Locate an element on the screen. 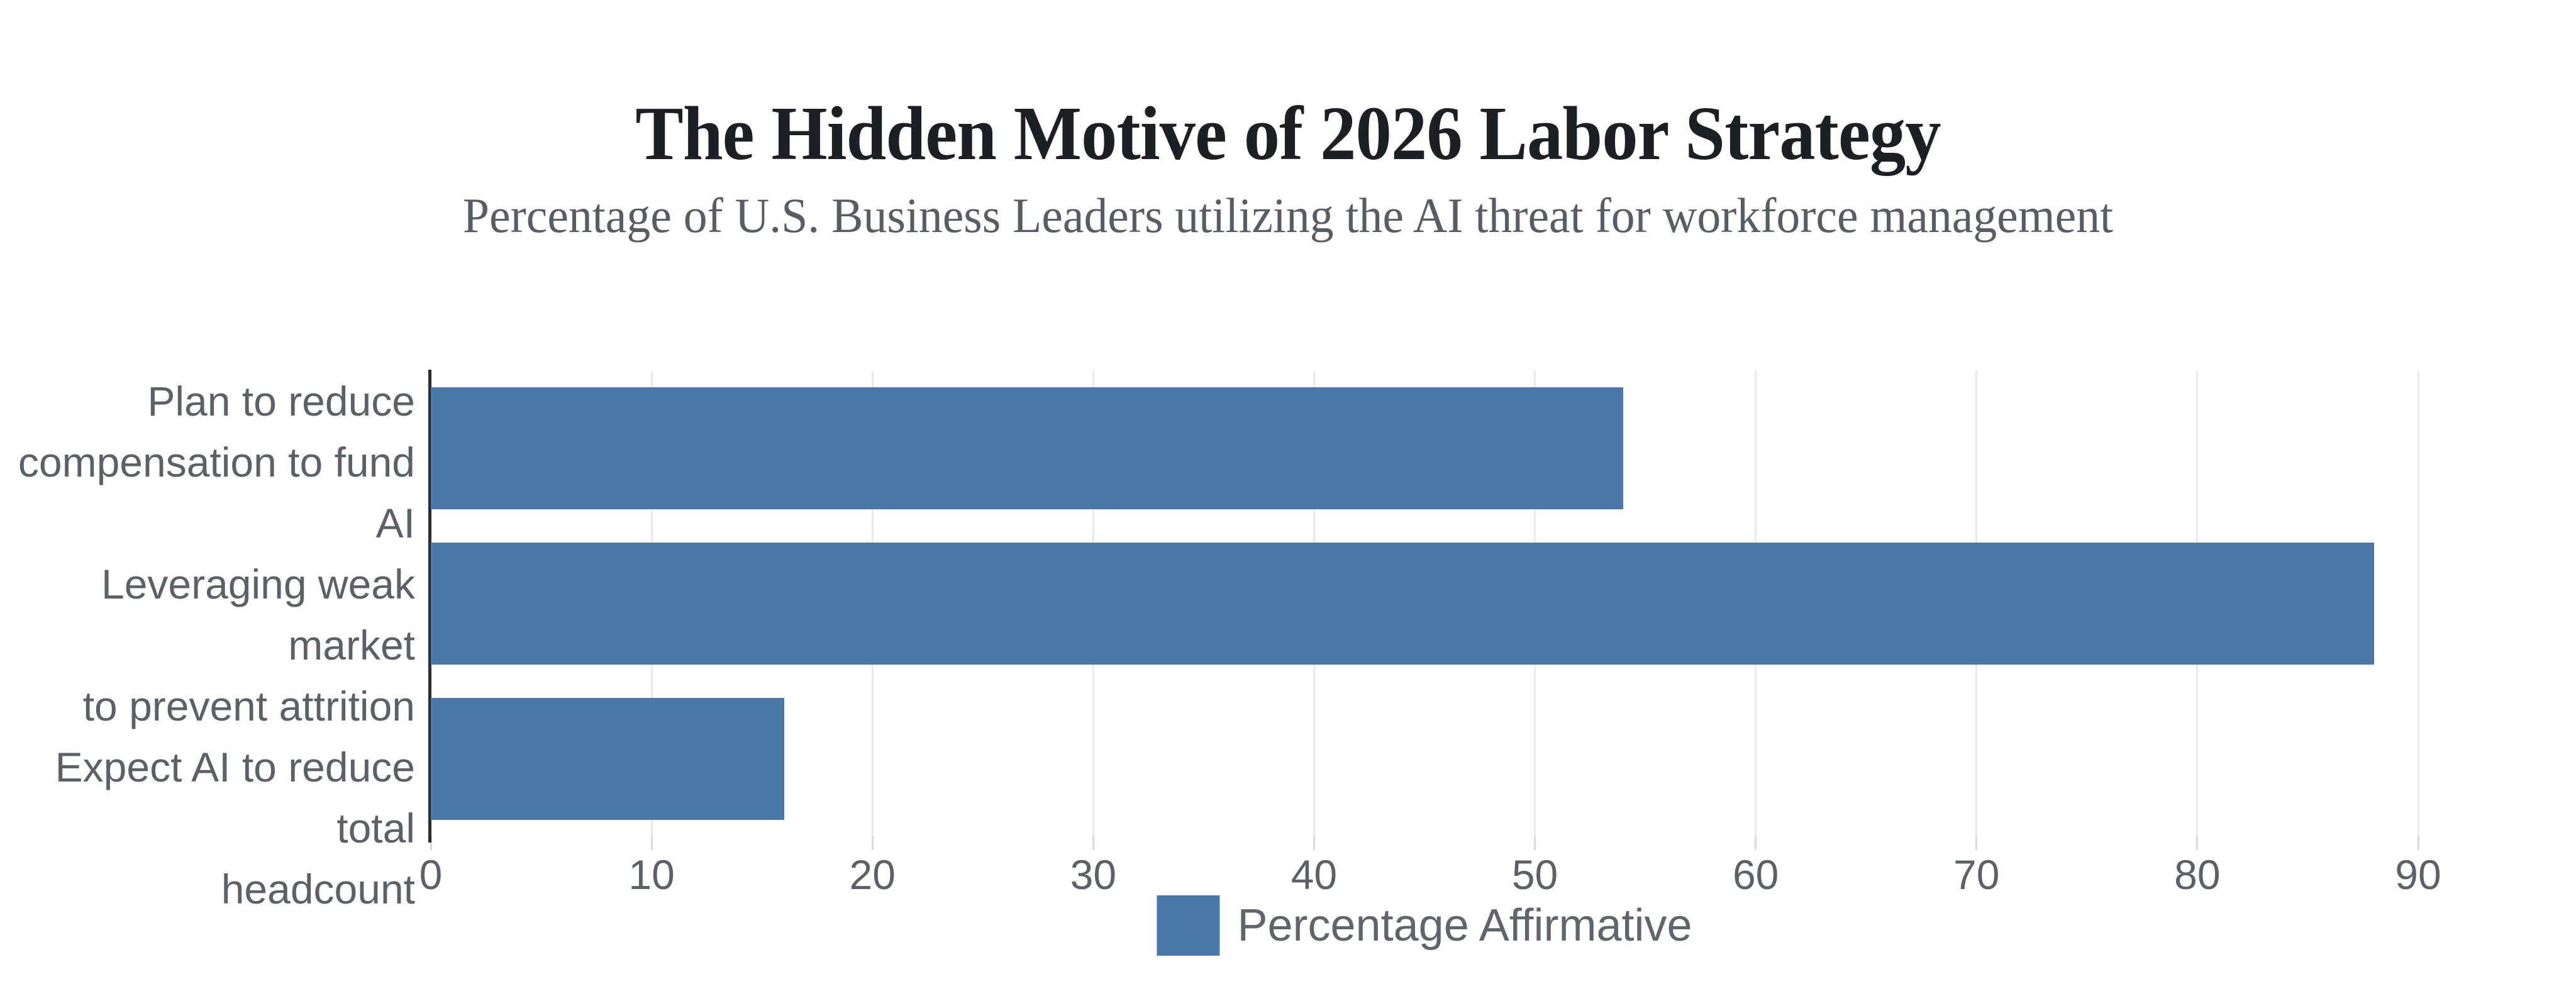 This screenshot has height=1006, width=2576. x-tick-label-70: 70 is located at coordinates (1976, 875).